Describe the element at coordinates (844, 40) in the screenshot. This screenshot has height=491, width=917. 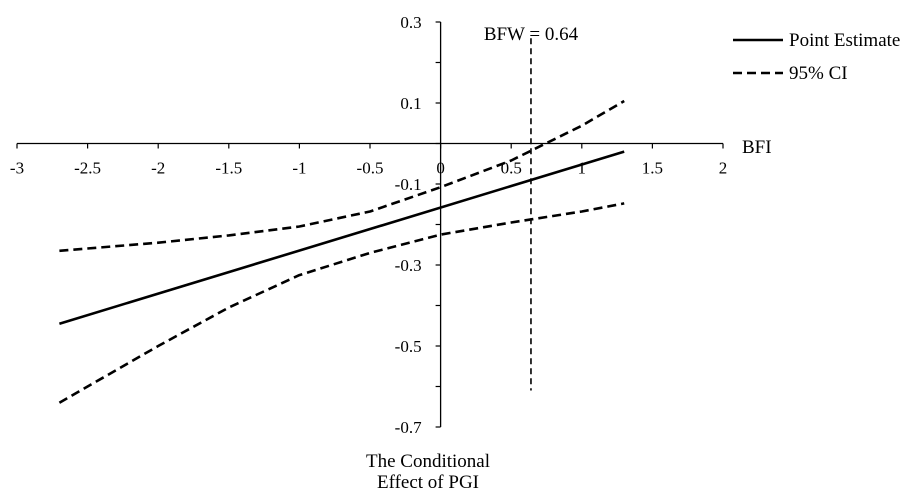
I see `legend-label-point-estimate: Point Estimate` at that location.